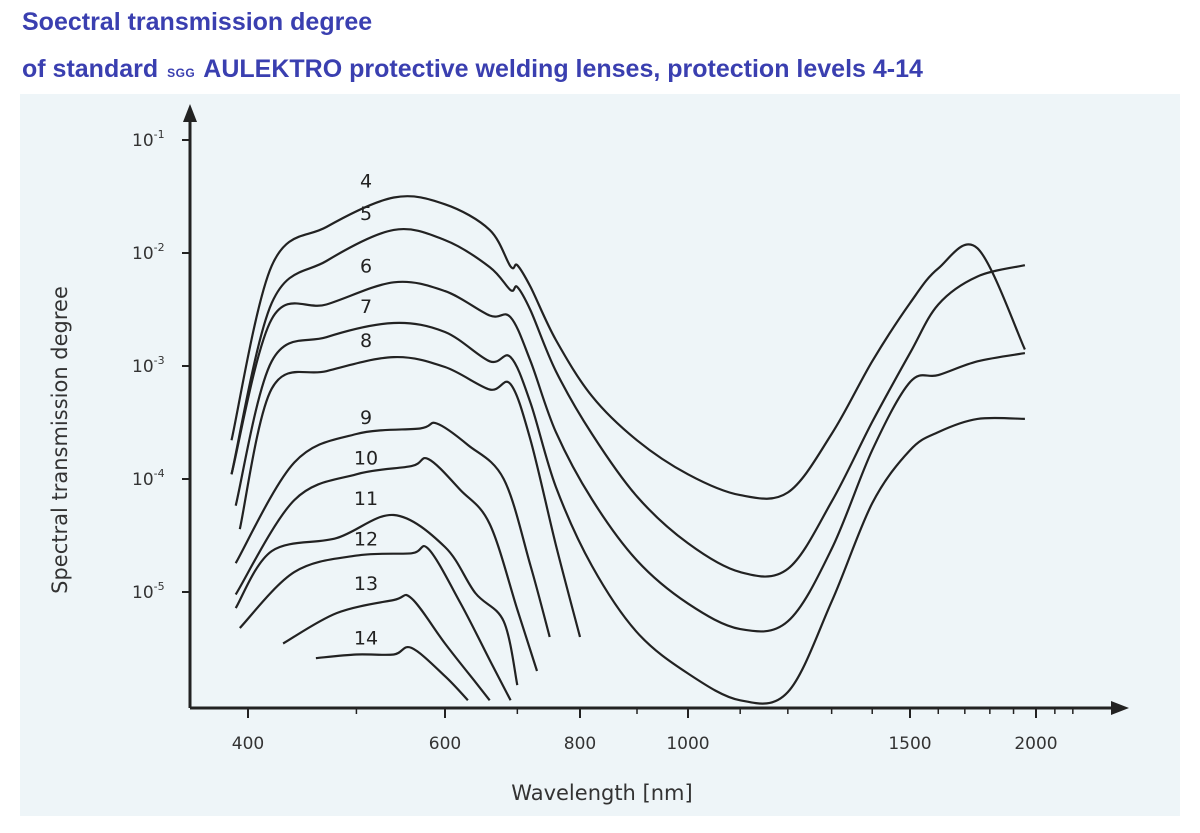  Describe the element at coordinates (1035, 744) in the screenshot. I see `x-tick-label: 2000` at that location.